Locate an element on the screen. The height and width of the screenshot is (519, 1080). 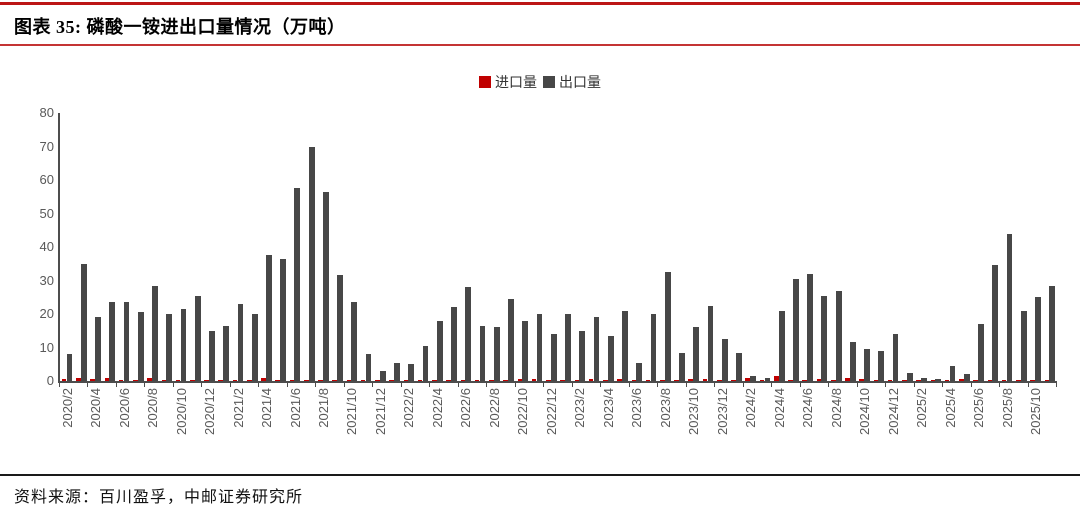
x-tick-label: 2021/8 is located at coordinates (323, 408).